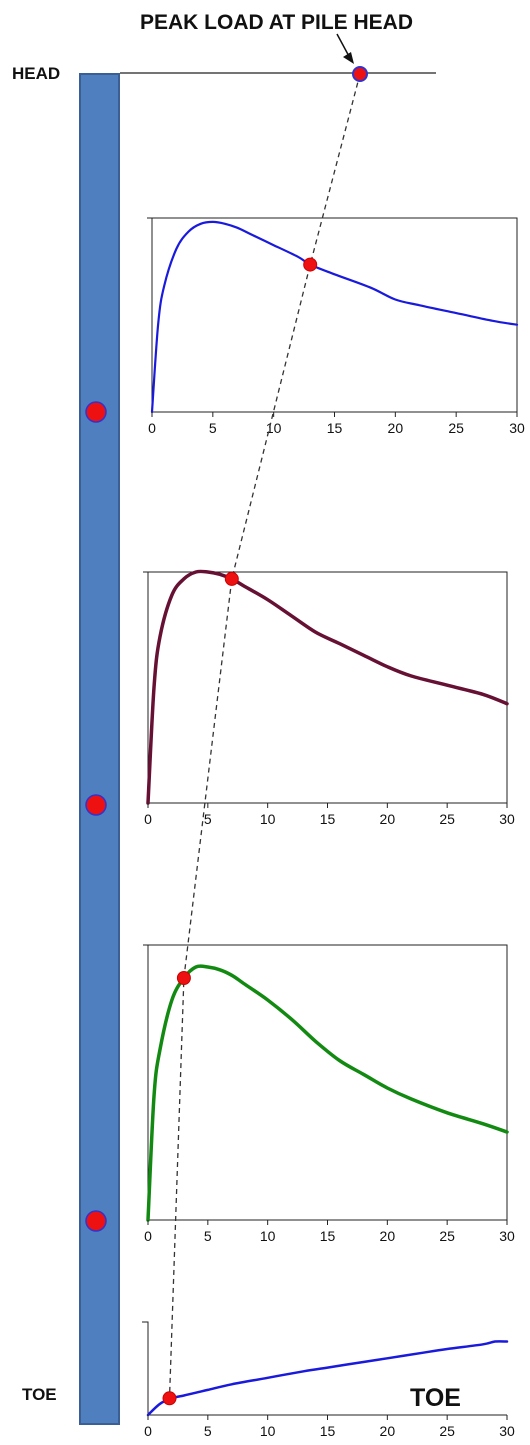 The width and height of the screenshot is (530, 1445). What do you see at coordinates (276, 22) in the screenshot?
I see `title: PEAK LOAD AT PILE HEAD` at bounding box center [276, 22].